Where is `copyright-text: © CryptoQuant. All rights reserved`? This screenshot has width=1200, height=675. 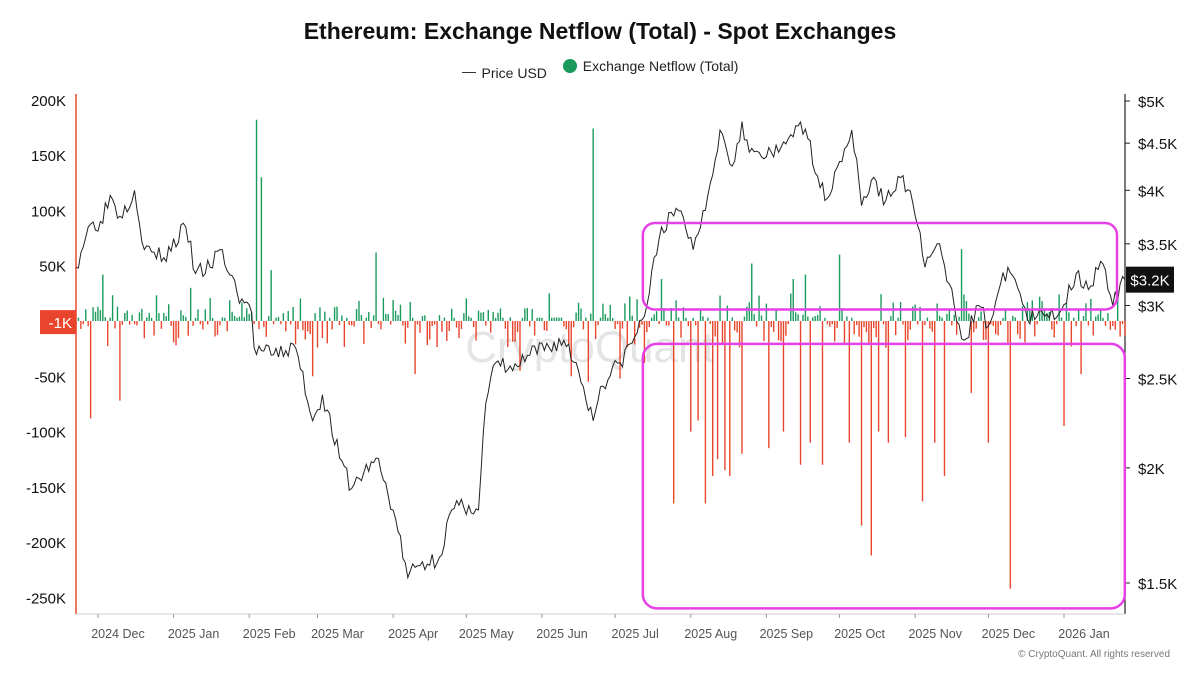
copyright-text: © CryptoQuant. All rights reserved is located at coordinates (1094, 654).